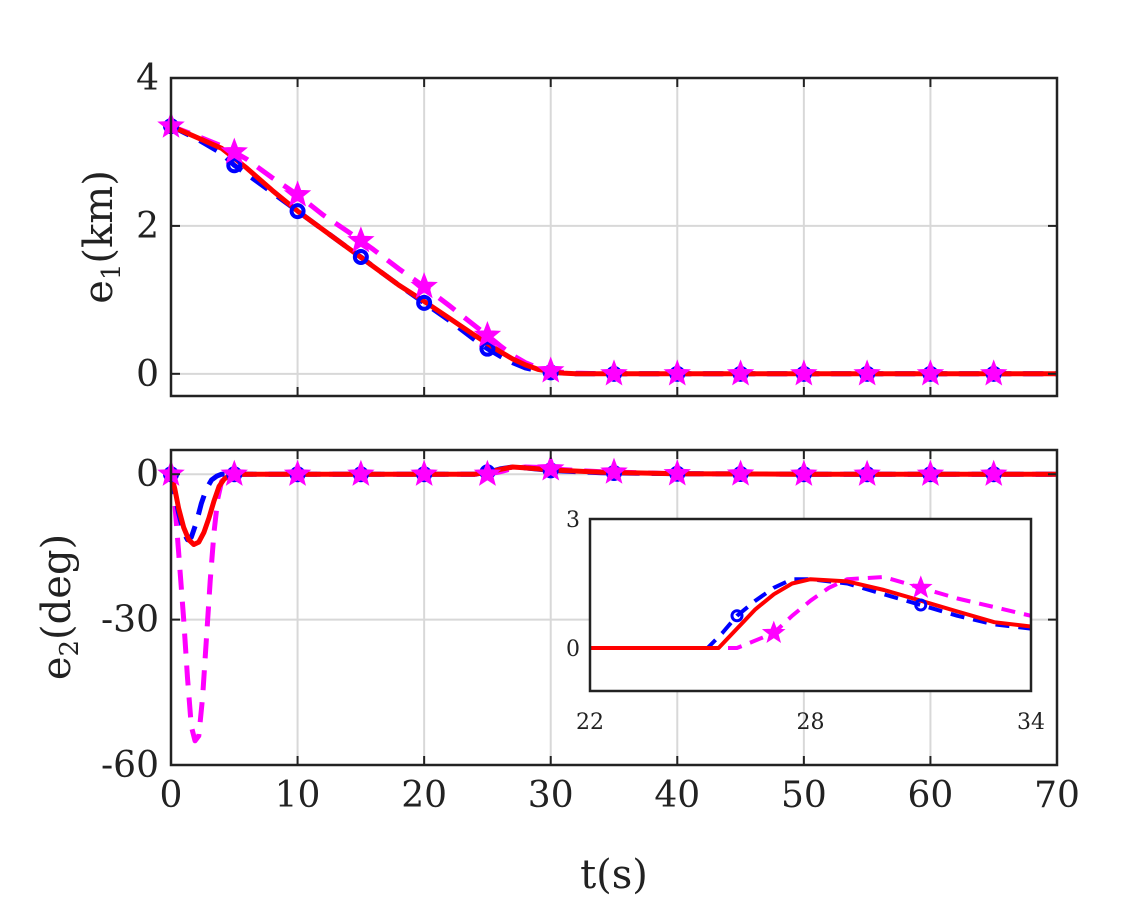  I want to click on top-y-tick-labels: 0 2 4, so click(147, 226).